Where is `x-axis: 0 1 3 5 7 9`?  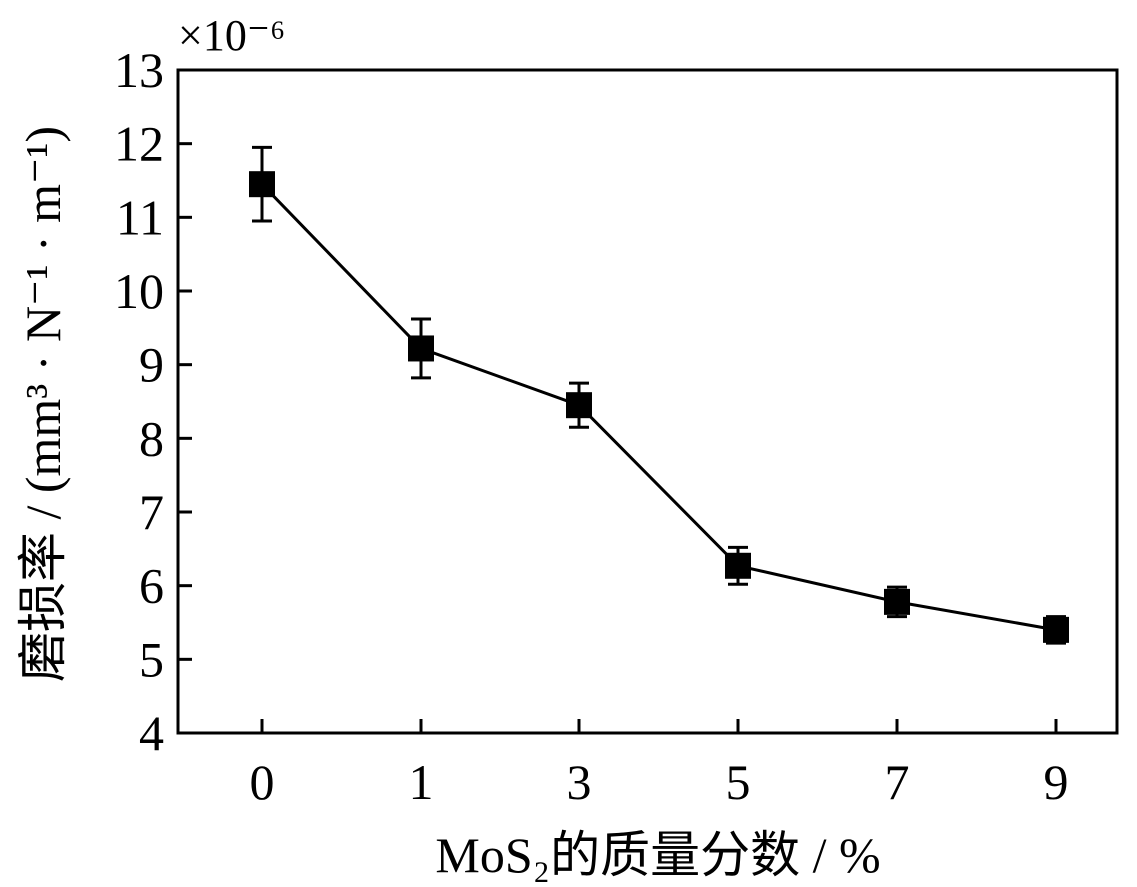
x-axis: 0 1 3 5 7 9 is located at coordinates (659, 764).